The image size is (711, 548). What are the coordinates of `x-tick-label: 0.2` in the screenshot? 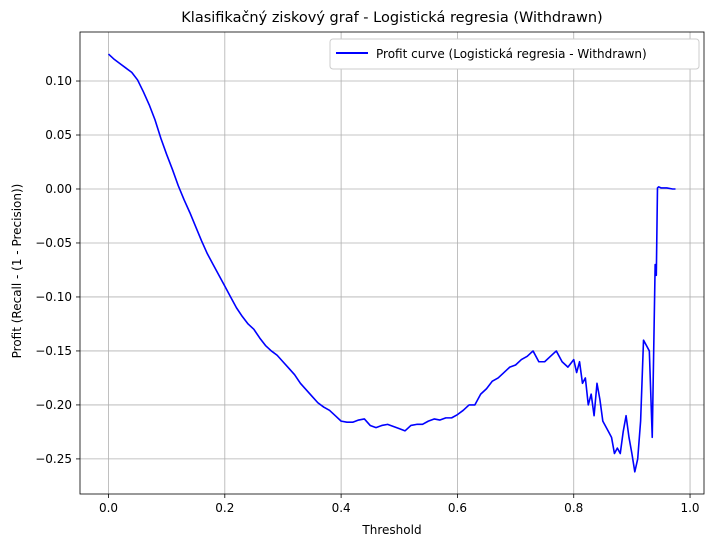 It's located at (224, 508).